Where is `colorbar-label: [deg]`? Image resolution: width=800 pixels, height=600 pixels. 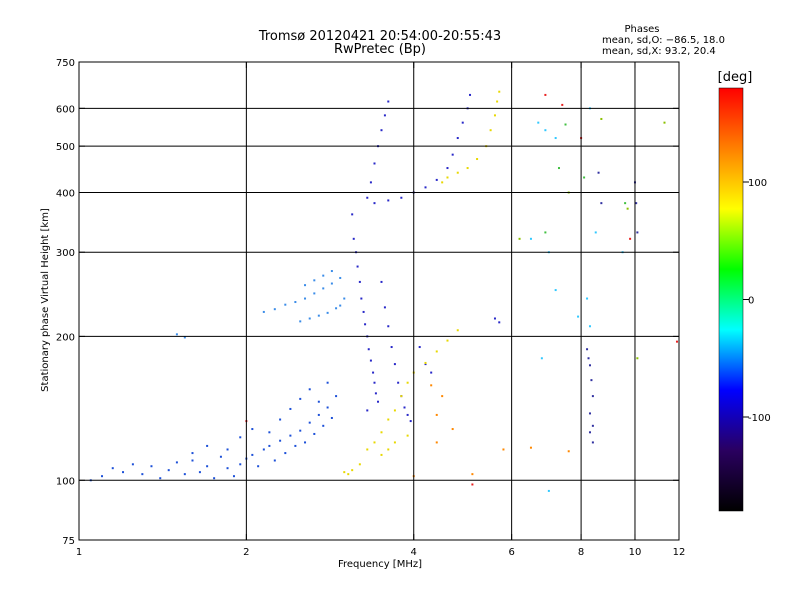
colorbar-label: [deg] is located at coordinates (735, 77).